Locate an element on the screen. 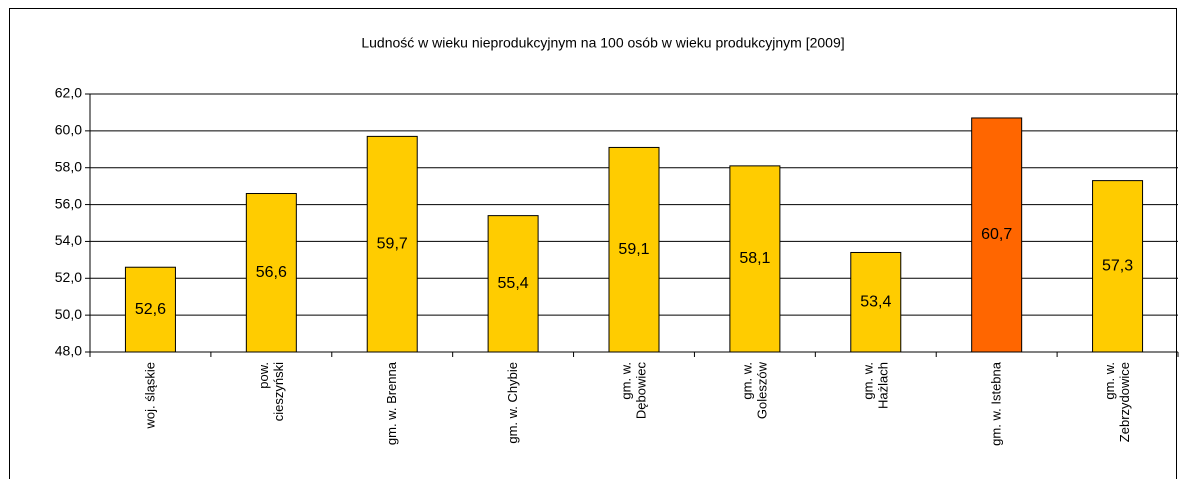 This screenshot has height=479, width=1186. y-tick-label: 60,0 is located at coordinates (68, 130).